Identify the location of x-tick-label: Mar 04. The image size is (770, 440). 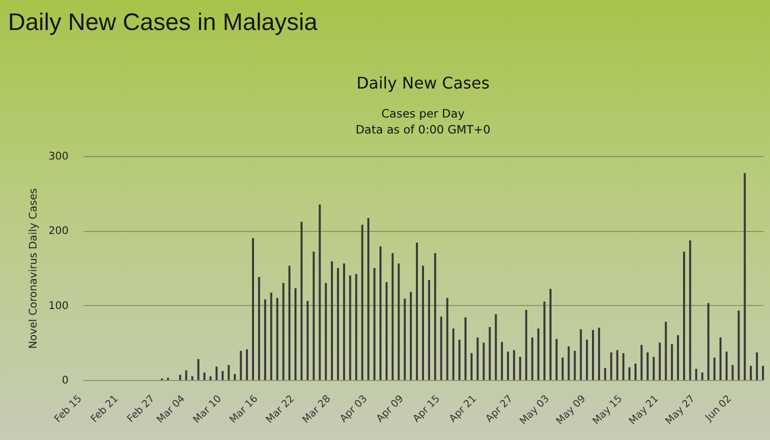
(171, 409).